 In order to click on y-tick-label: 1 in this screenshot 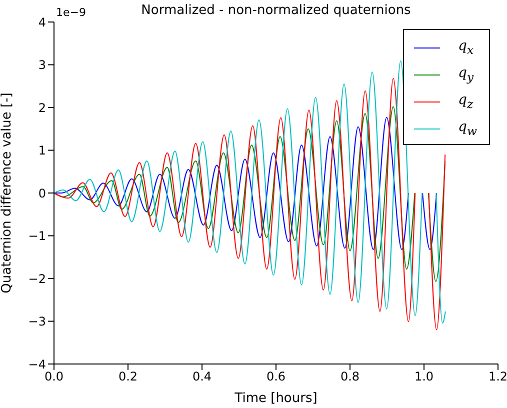, I will do `click(42, 151)`.